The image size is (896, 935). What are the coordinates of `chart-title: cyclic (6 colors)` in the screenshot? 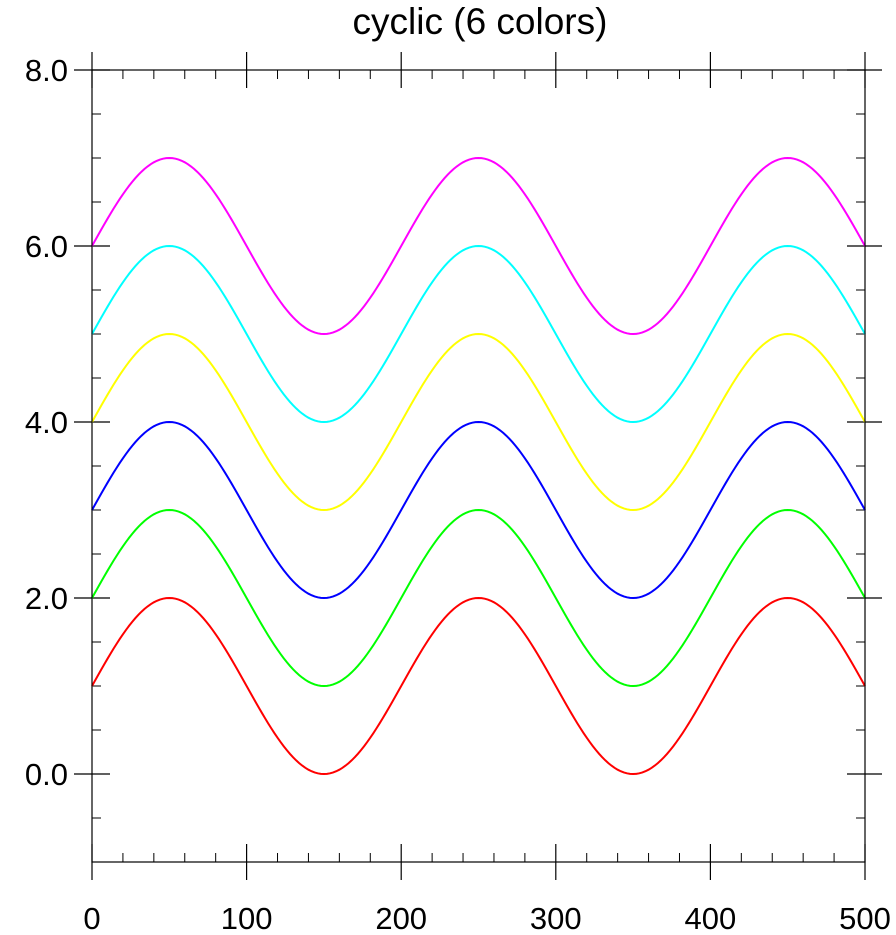 It's located at (480, 21).